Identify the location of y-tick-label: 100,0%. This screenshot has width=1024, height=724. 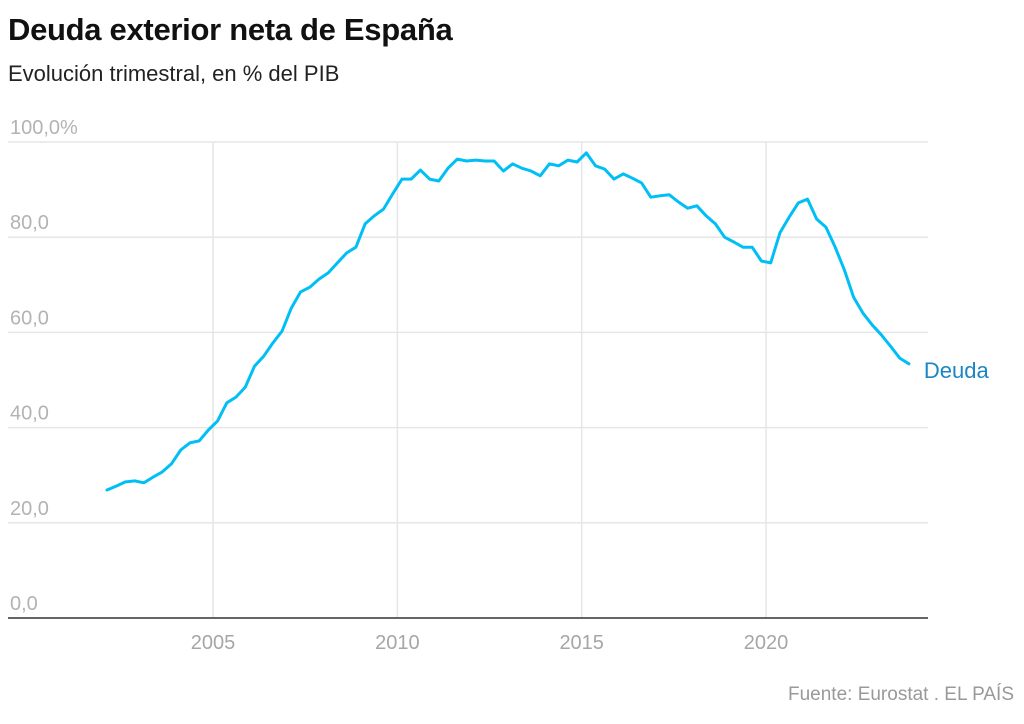
(44, 128).